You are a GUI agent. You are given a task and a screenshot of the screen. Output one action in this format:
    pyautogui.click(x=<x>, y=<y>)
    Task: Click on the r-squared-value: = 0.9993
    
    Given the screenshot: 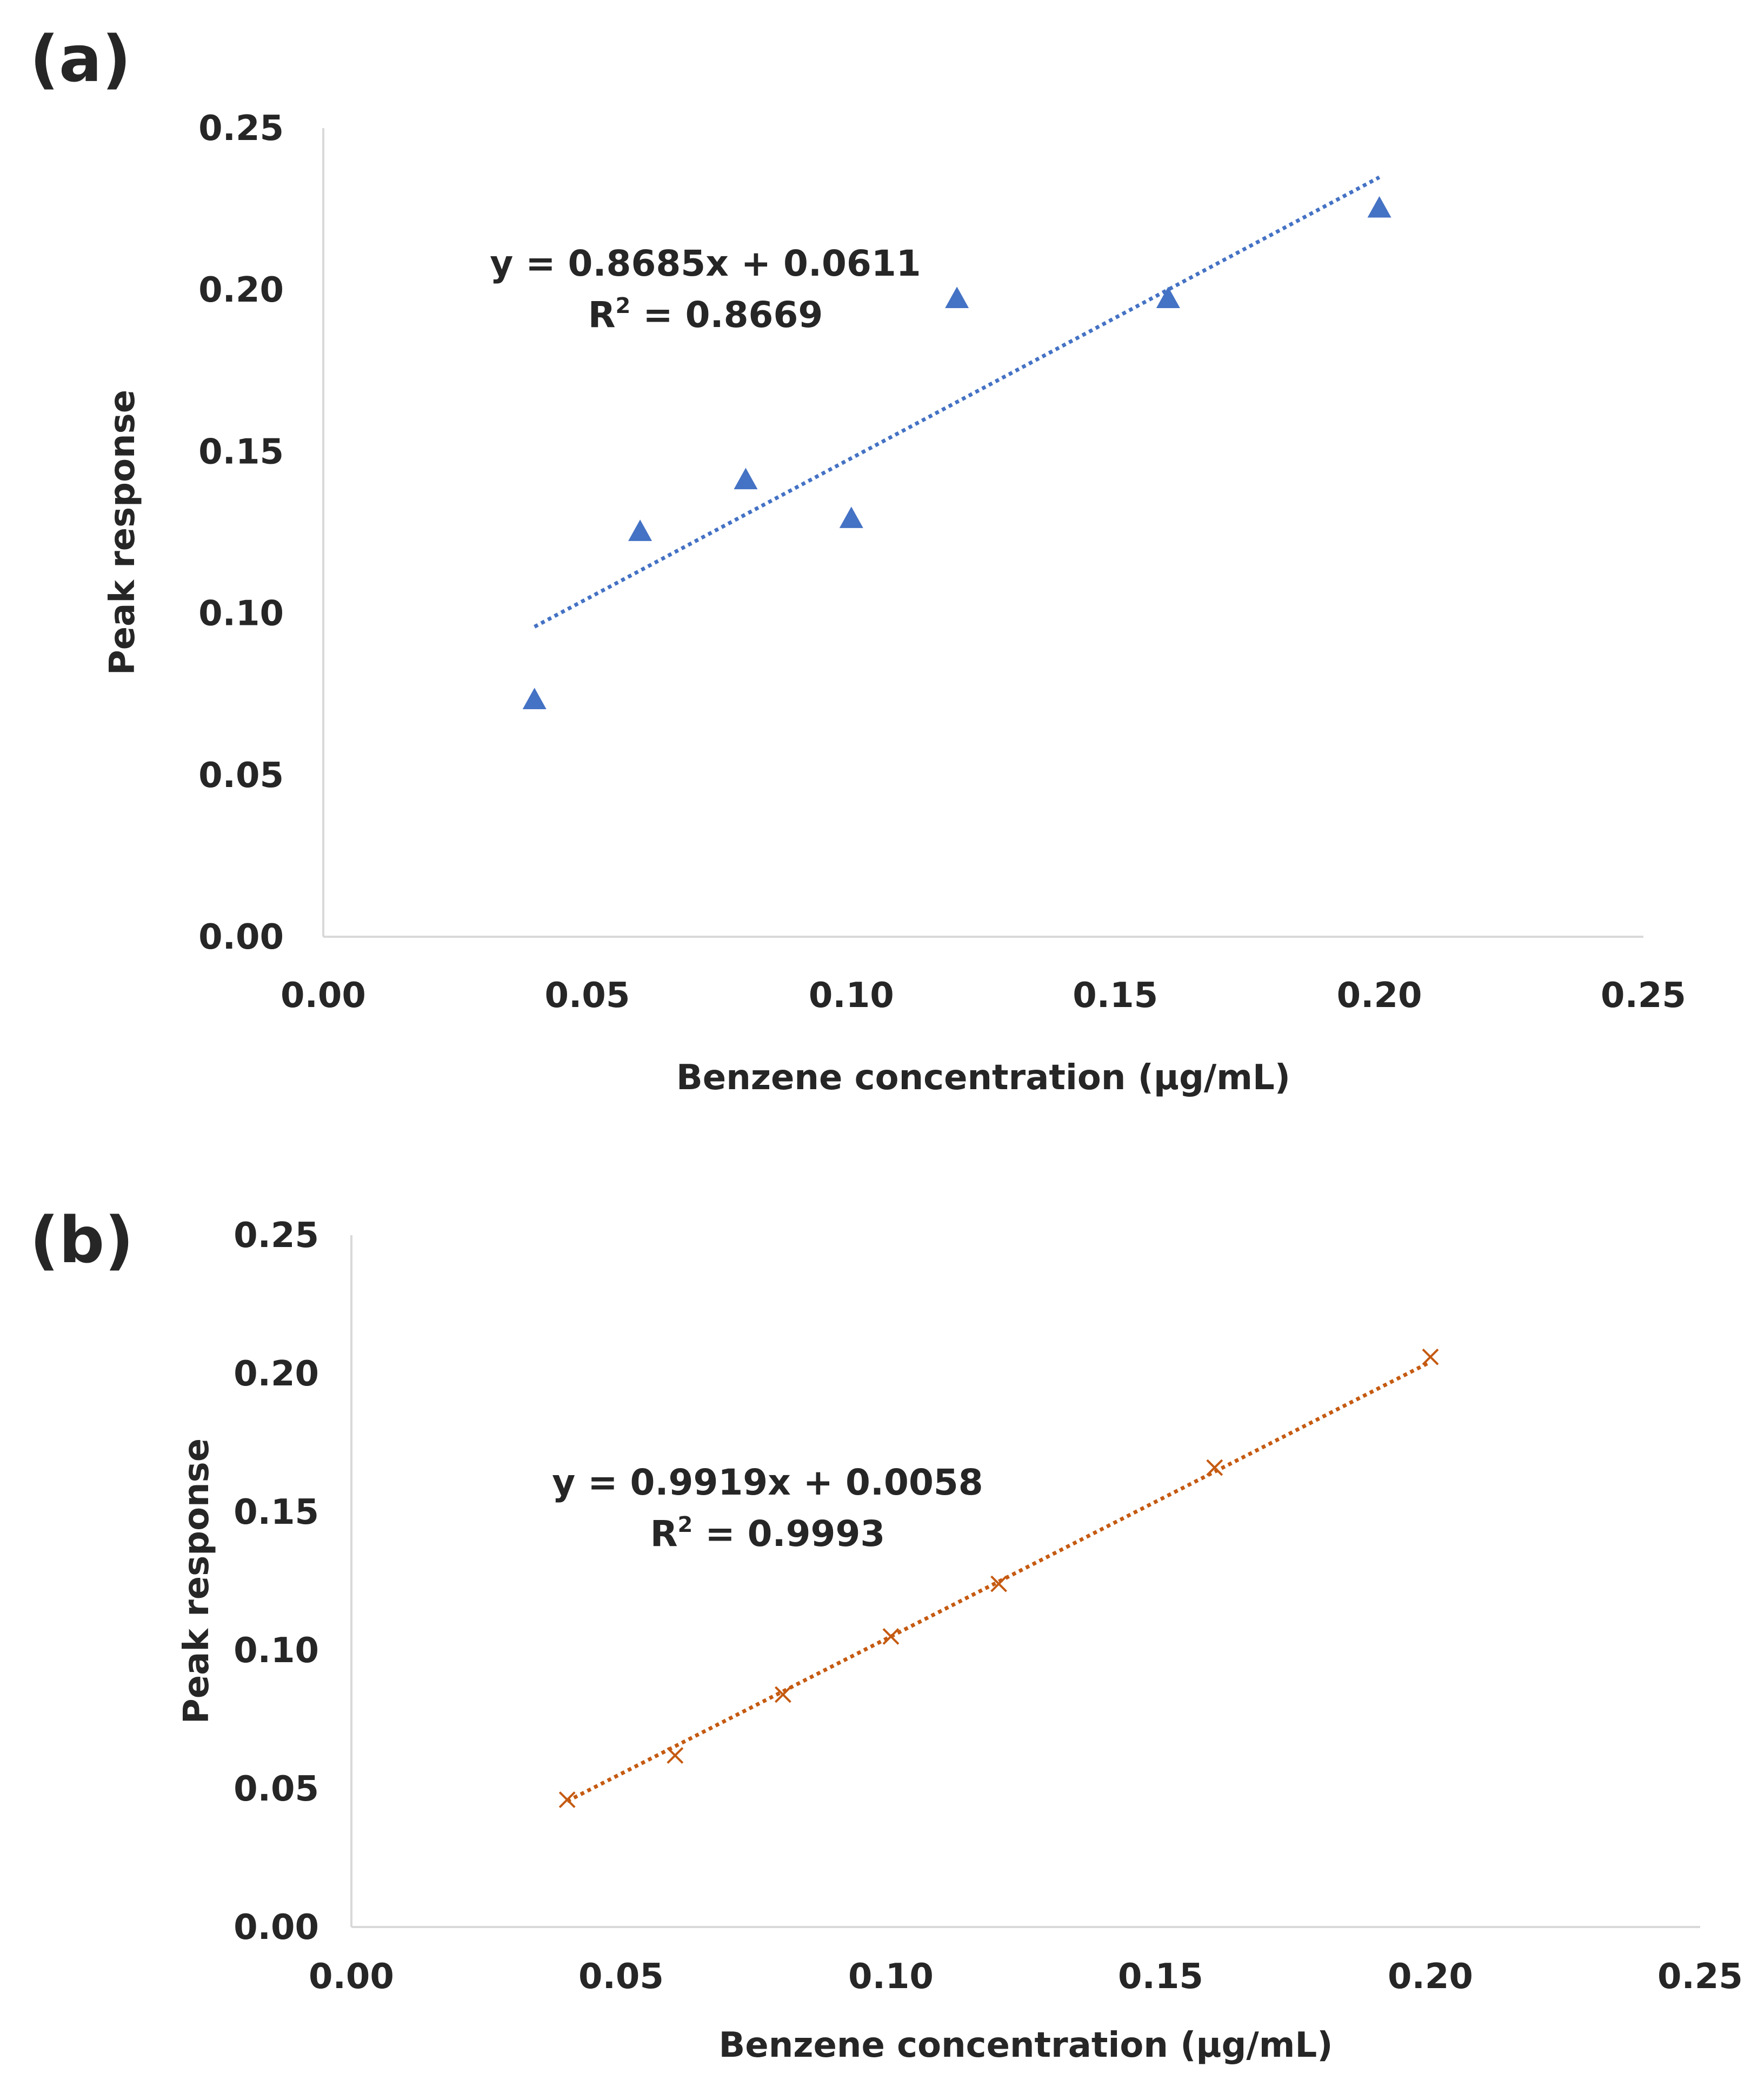 What is the action you would take?
    pyautogui.click(x=788, y=1534)
    